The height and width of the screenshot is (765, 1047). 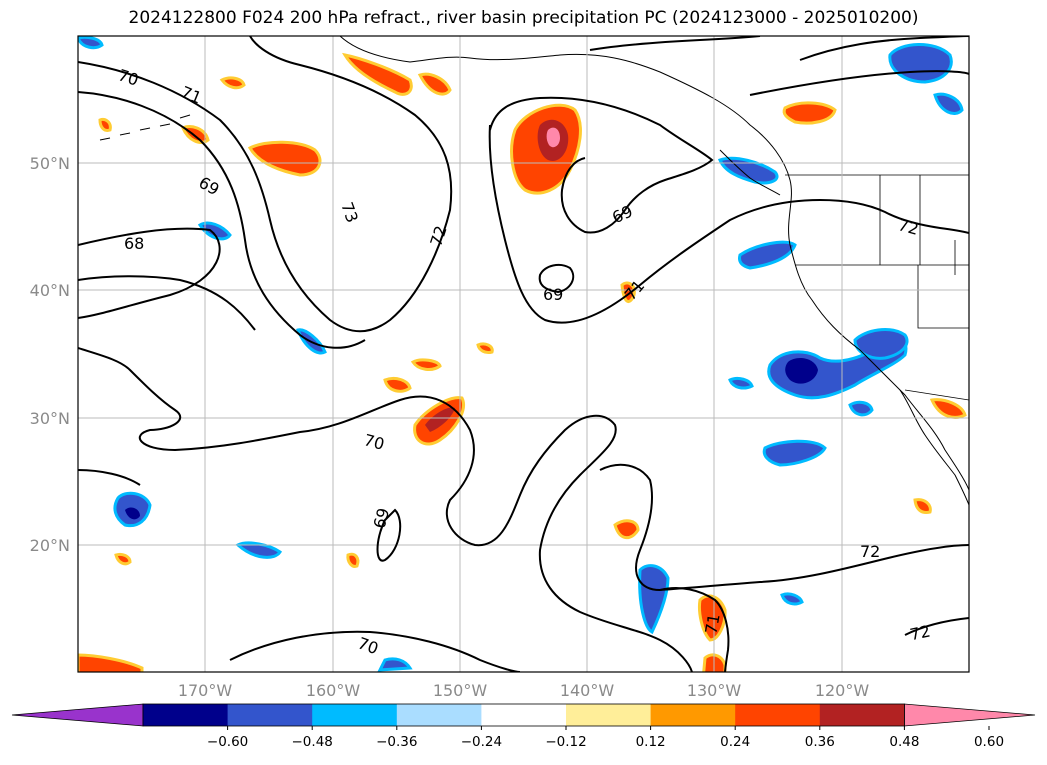 What do you see at coordinates (651, 742) in the screenshot?
I see `colorbar-tick-label: 0.12` at bounding box center [651, 742].